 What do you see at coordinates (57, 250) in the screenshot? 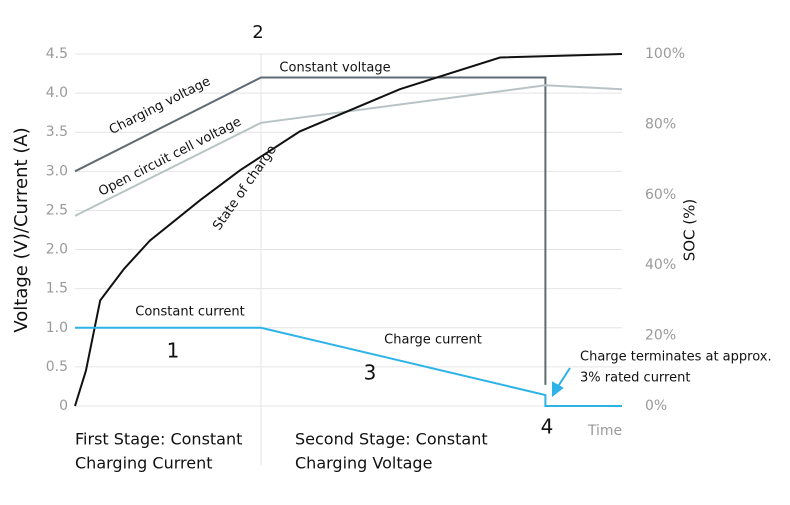
I see `y-tick-label: 2.0` at bounding box center [57, 250].